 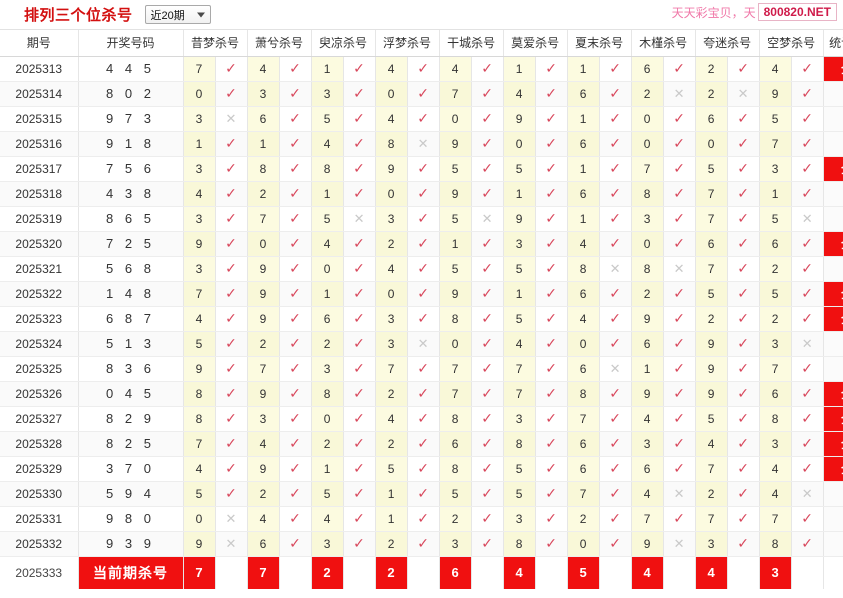 What do you see at coordinates (39, 194) in the screenshot?
I see `cell-period: 2025318` at bounding box center [39, 194].